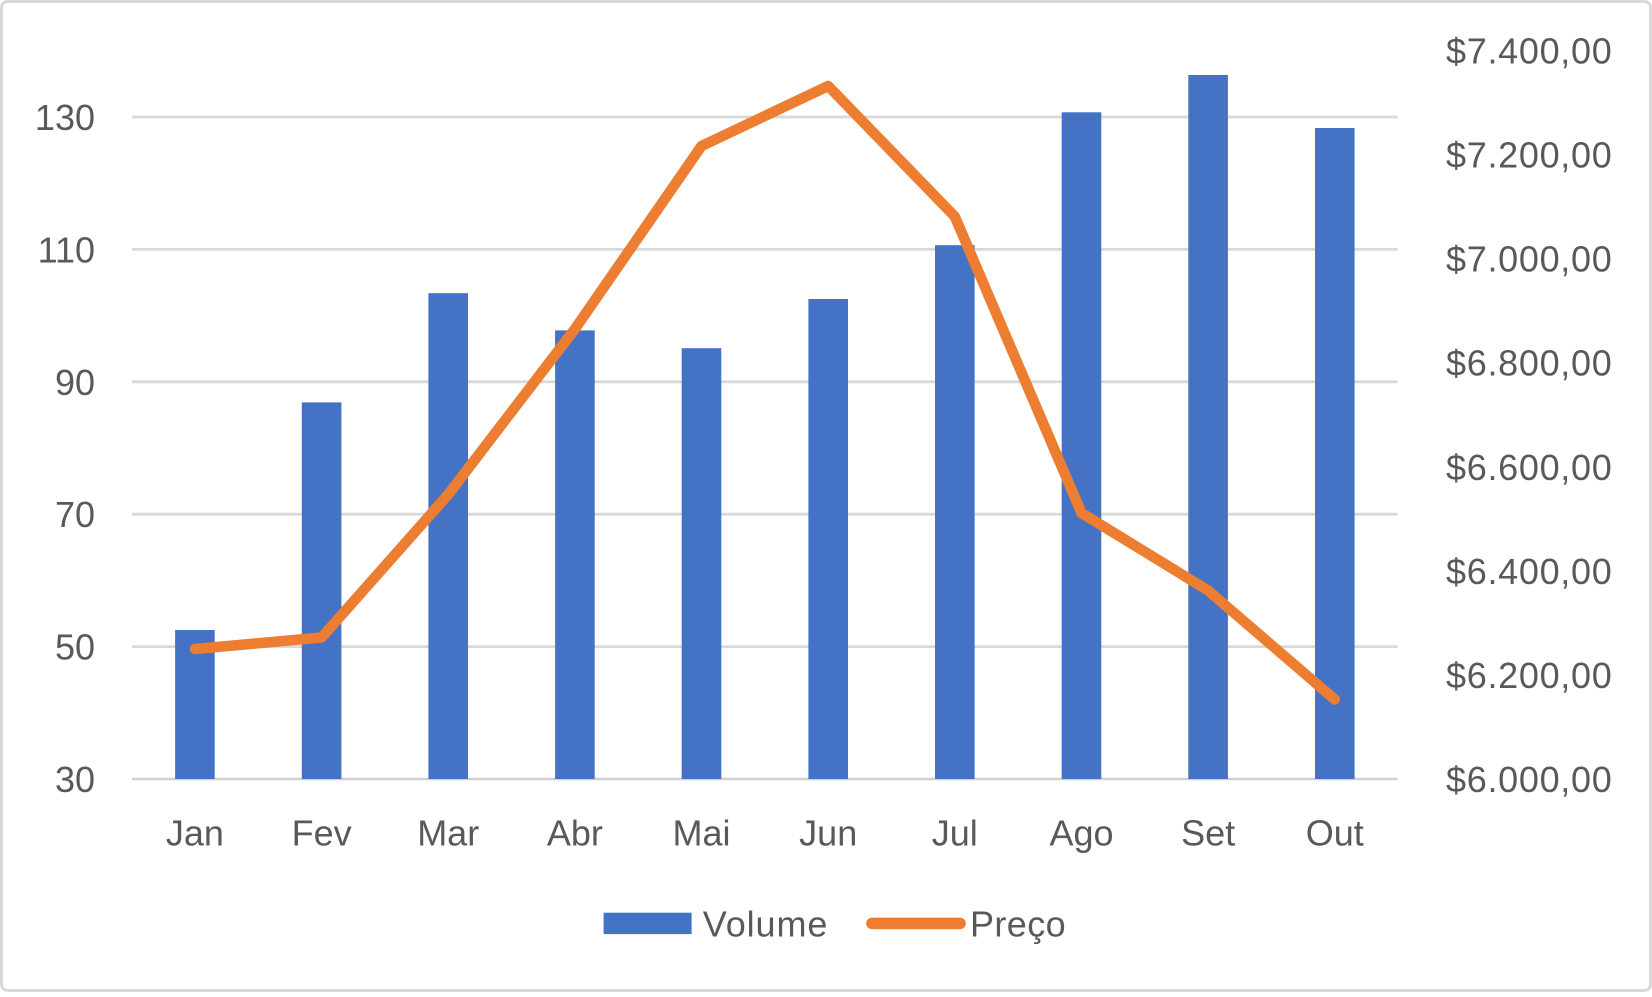 The image size is (1652, 997). Describe the element at coordinates (1529, 363) in the screenshot. I see `svg-text: $6.800,00` at that location.